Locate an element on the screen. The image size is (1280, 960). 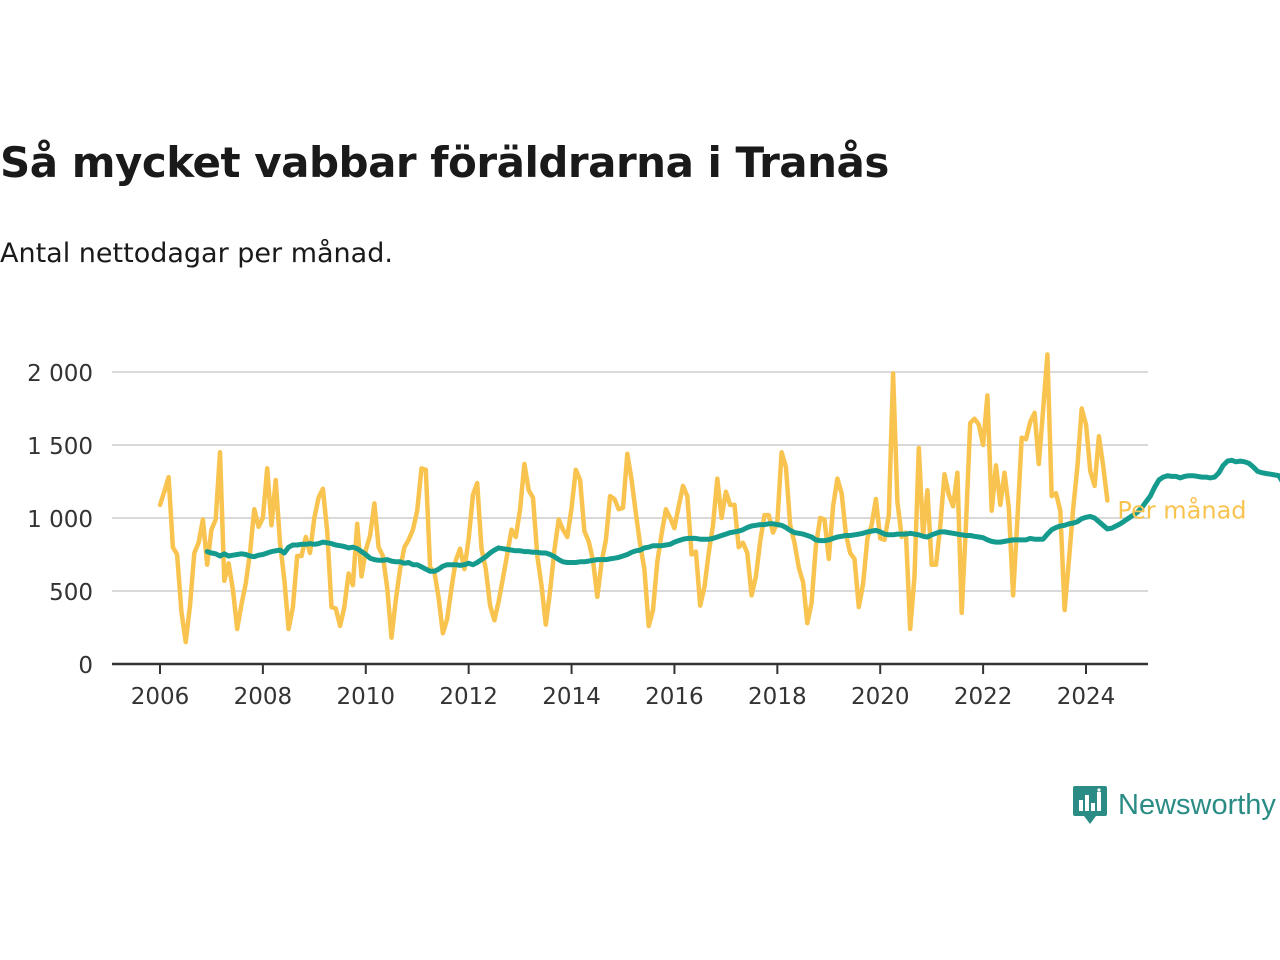
chart-subtitle: Antal nettodagar per månad. is located at coordinates (196, 253).